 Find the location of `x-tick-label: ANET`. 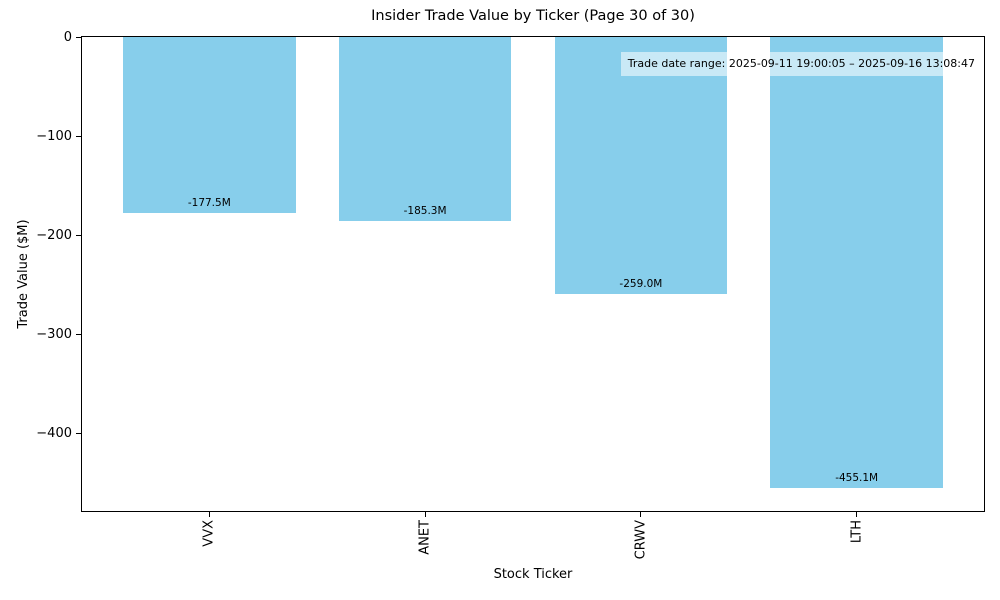

x-tick-label: ANET is located at coordinates (425, 537).